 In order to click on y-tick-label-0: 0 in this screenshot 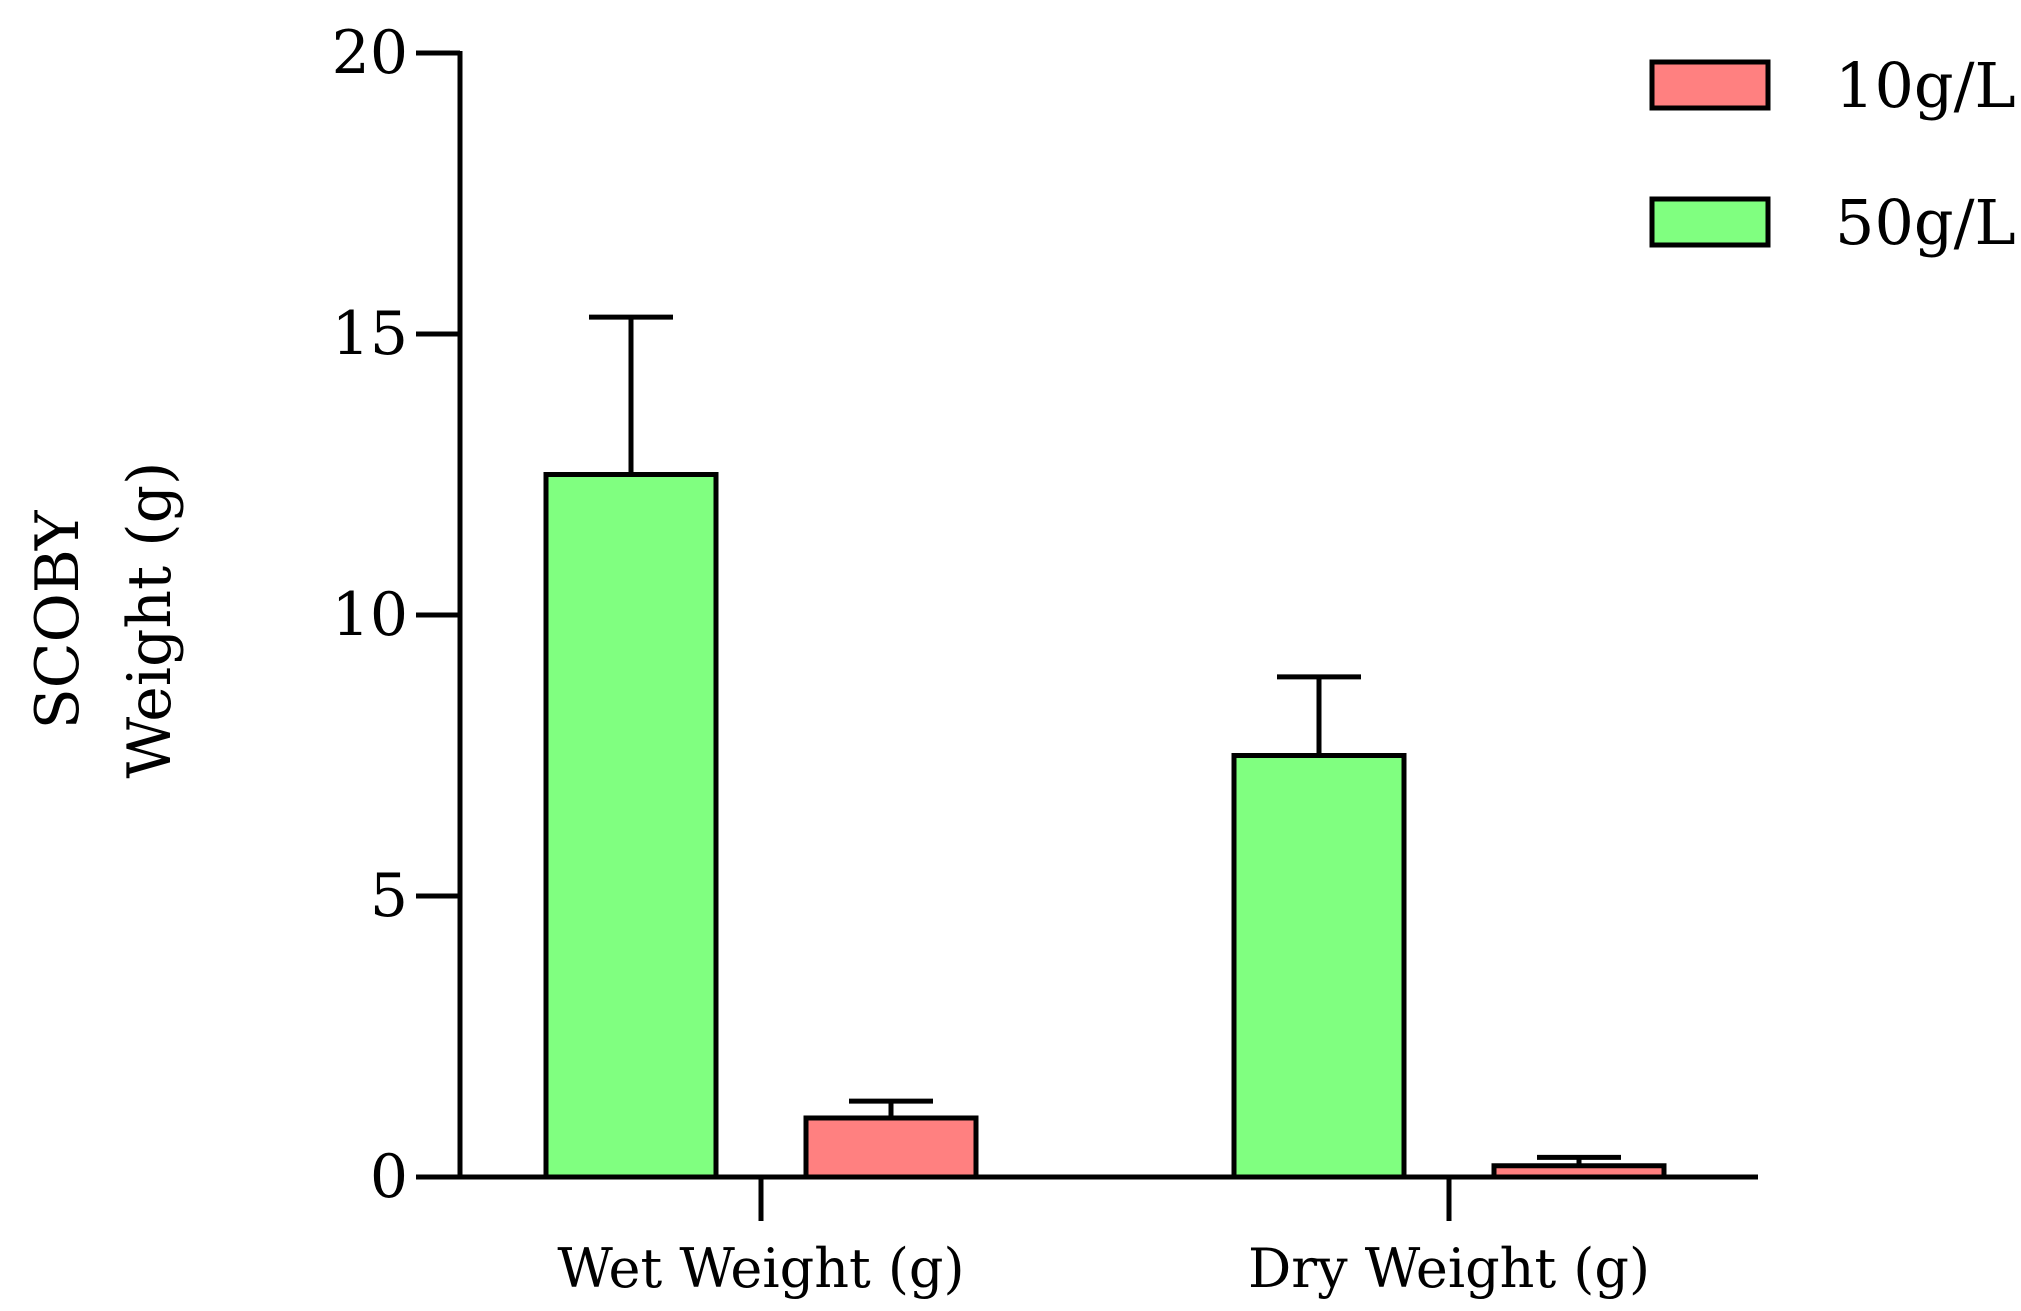, I will do `click(389, 1177)`.